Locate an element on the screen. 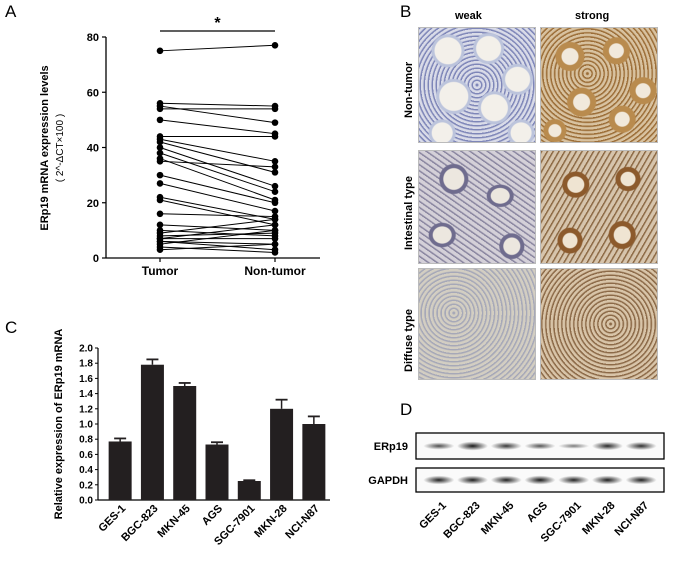 The height and width of the screenshot is (576, 677). significance-star: * is located at coordinates (217, 23).